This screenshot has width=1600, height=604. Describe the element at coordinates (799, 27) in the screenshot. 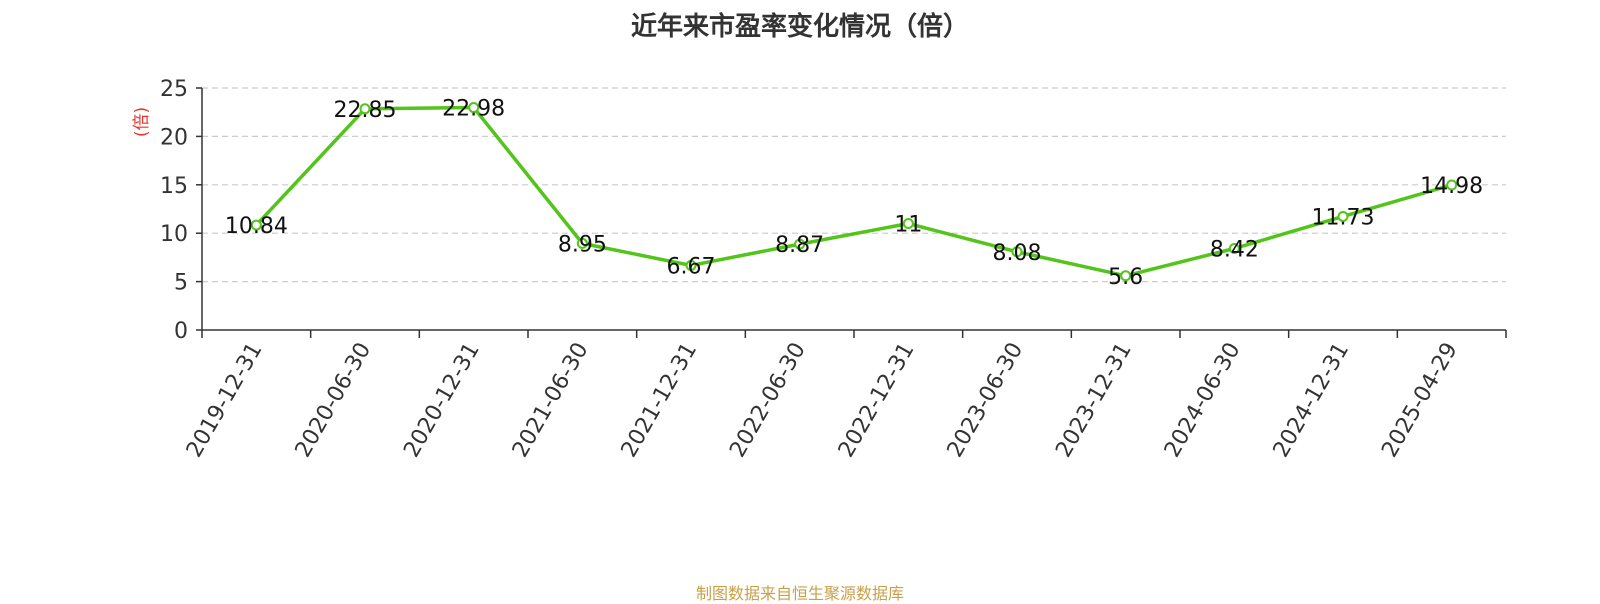

I see `chart-title: 近年来市盈率变化情况（倍）` at that location.